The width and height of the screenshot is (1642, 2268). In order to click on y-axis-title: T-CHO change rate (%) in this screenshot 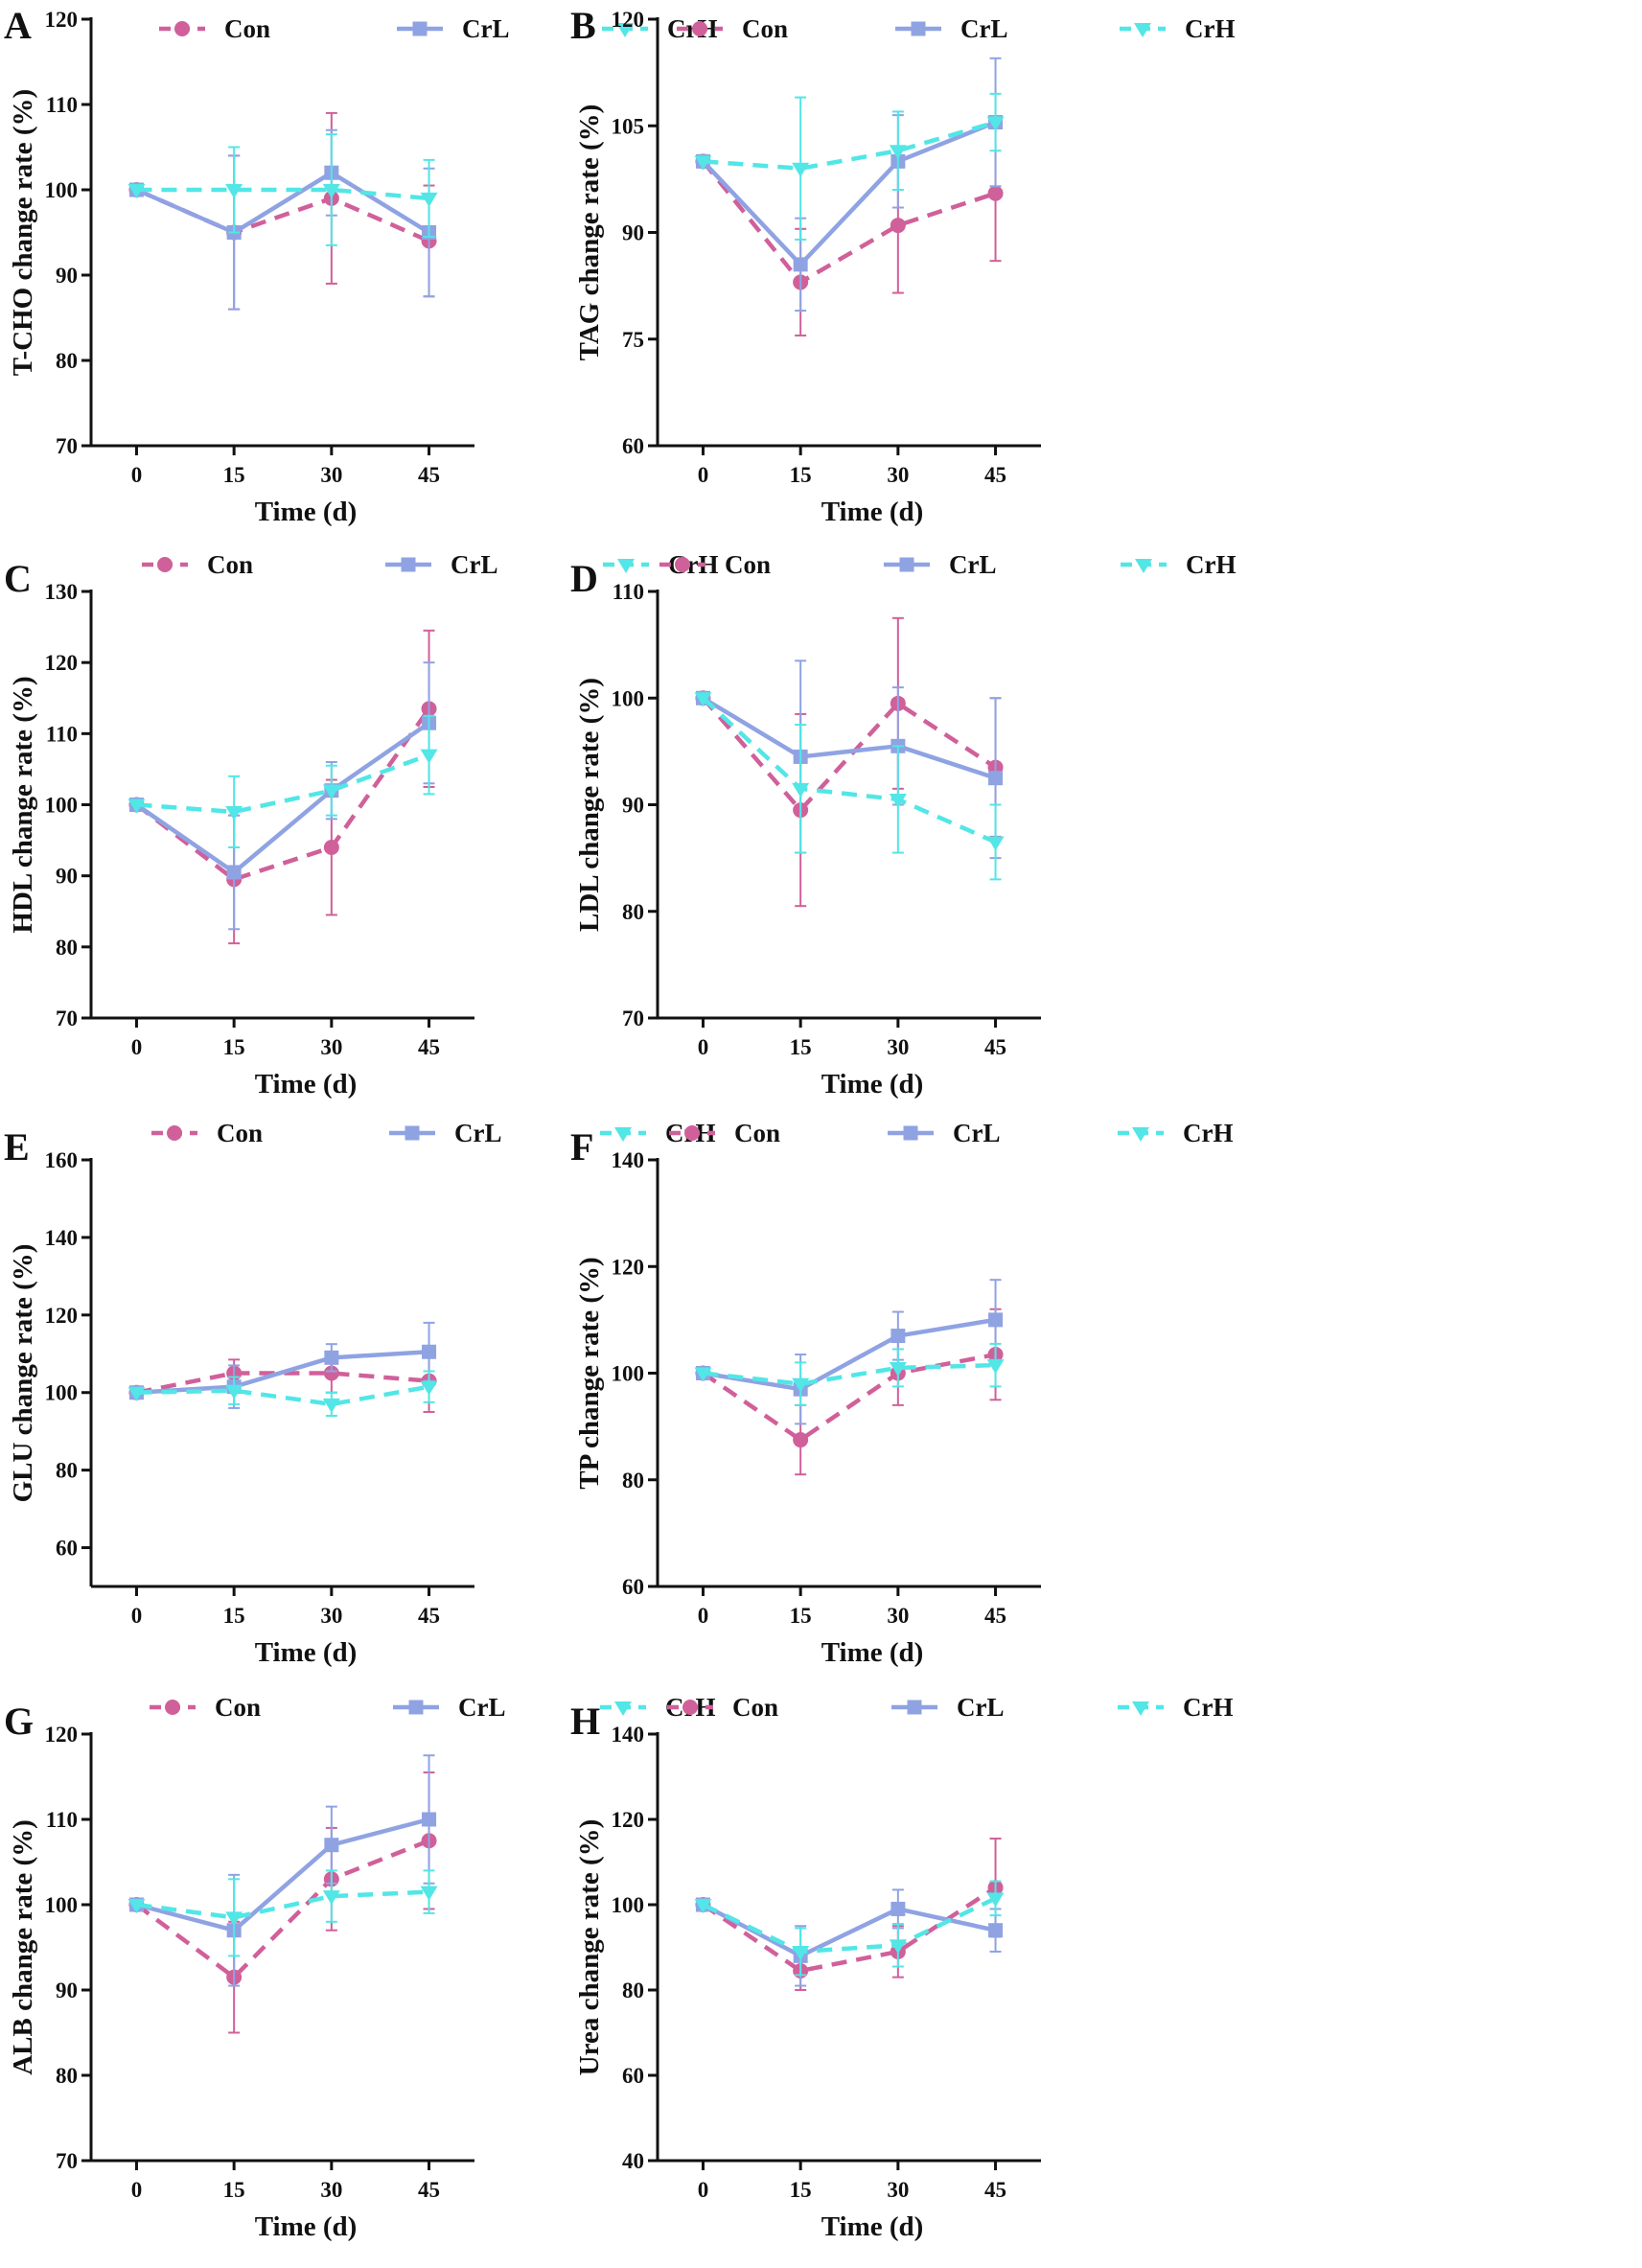, I will do `click(23, 232)`.